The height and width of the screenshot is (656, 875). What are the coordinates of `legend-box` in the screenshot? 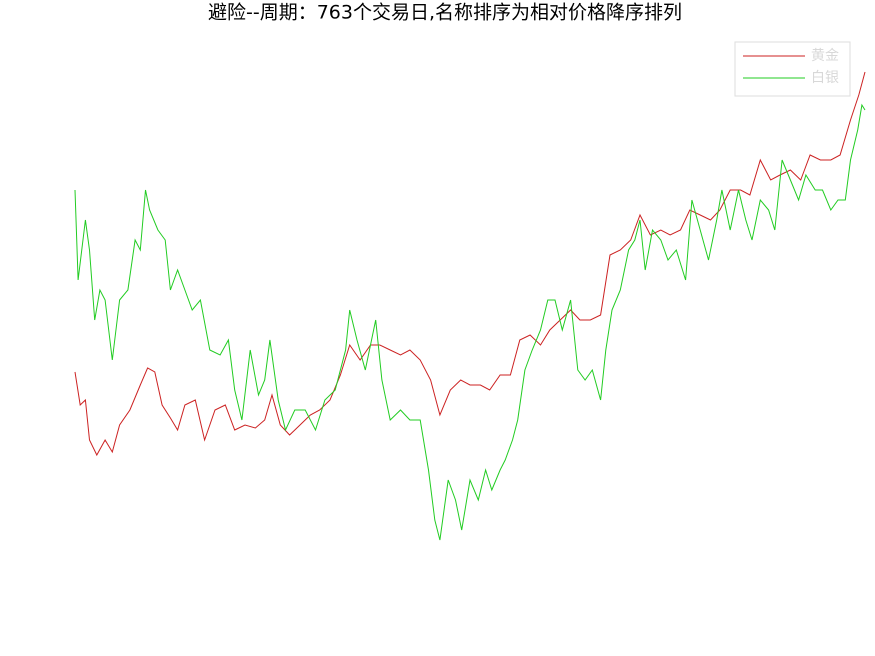 It's located at (792, 69).